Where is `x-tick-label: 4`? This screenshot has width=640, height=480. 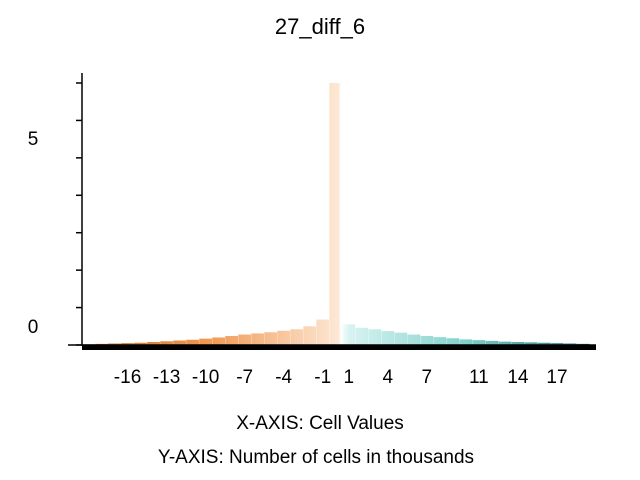
x-tick-label: 4 is located at coordinates (388, 377).